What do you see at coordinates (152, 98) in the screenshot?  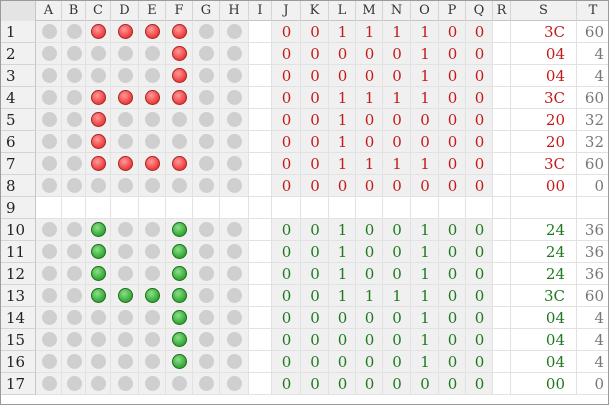 I see `cell-e4` at bounding box center [152, 98].